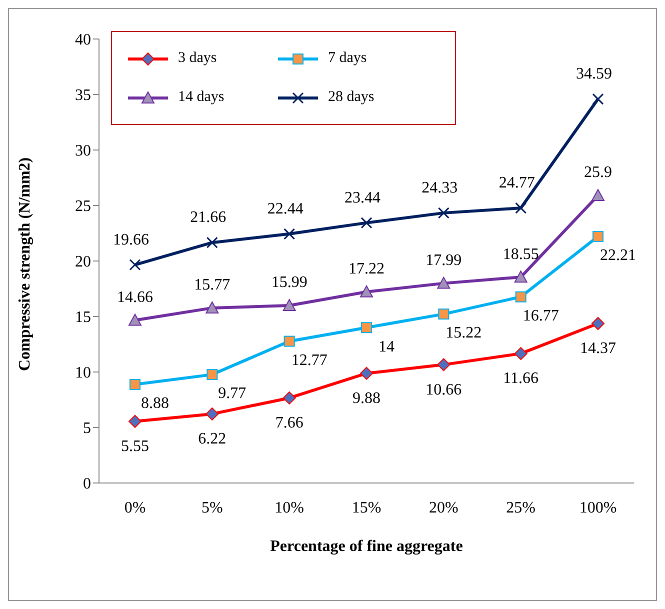 This screenshot has width=665, height=609. Describe the element at coordinates (197, 58) in the screenshot. I see `legend-label: 3 days` at that location.